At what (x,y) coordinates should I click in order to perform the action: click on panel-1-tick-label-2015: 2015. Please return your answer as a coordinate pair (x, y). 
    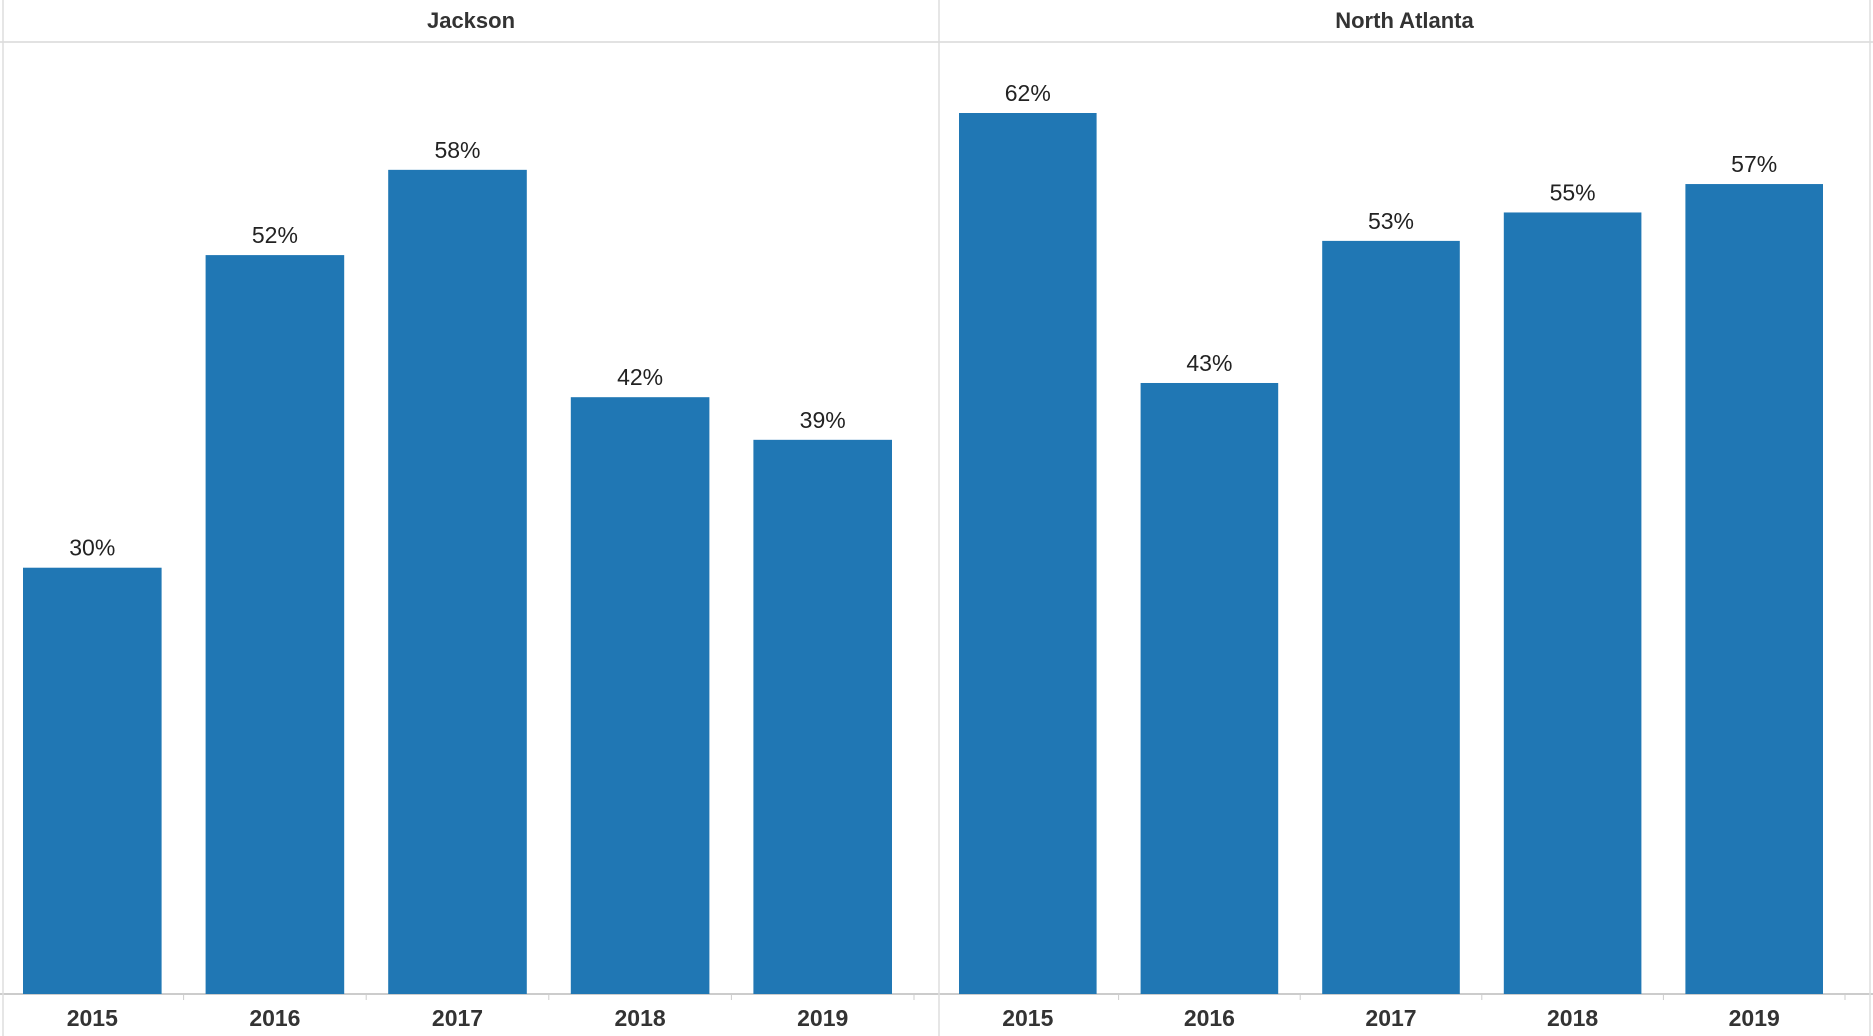
    Looking at the image, I should click on (92, 1018).